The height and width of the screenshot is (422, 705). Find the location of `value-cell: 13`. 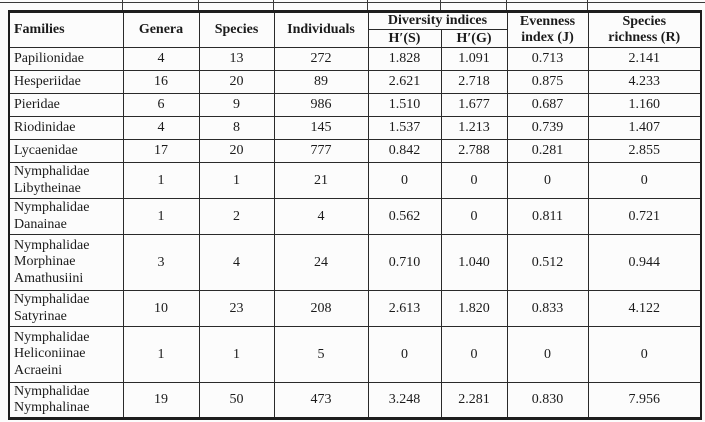

value-cell: 13 is located at coordinates (236, 59).